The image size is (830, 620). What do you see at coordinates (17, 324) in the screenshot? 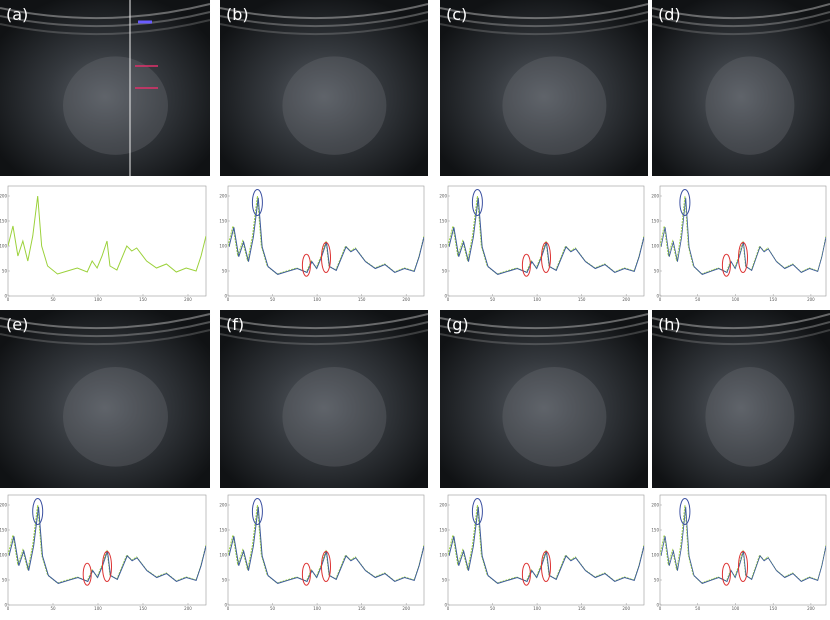
I see `panel-label: (e)` at bounding box center [17, 324].